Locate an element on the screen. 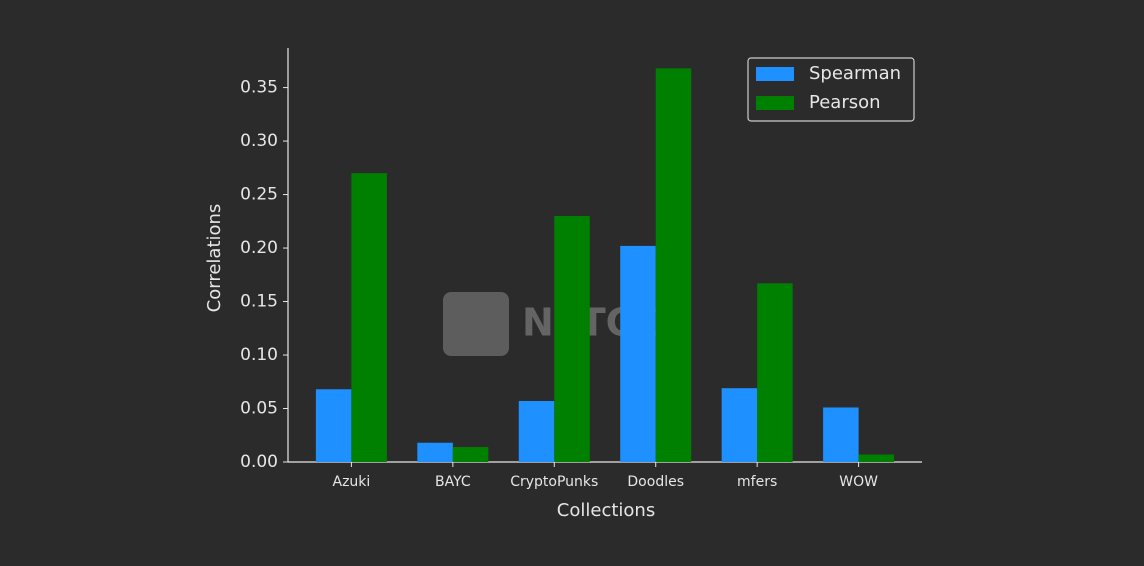 The height and width of the screenshot is (566, 1144). y-tick-label: 0.30 is located at coordinates (259, 141).